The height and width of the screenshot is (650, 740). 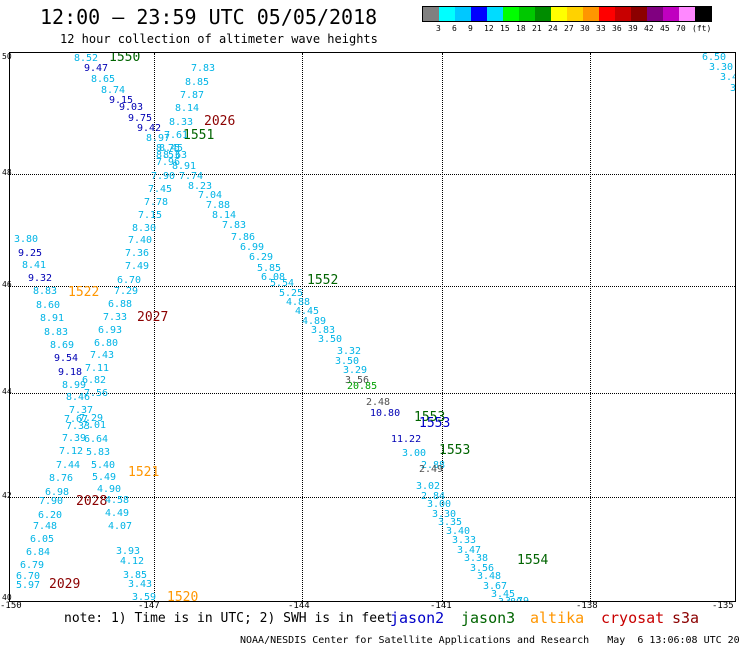 What do you see at coordinates (140, 584) in the screenshot?
I see `wave-height-observation: 3.43` at bounding box center [140, 584].